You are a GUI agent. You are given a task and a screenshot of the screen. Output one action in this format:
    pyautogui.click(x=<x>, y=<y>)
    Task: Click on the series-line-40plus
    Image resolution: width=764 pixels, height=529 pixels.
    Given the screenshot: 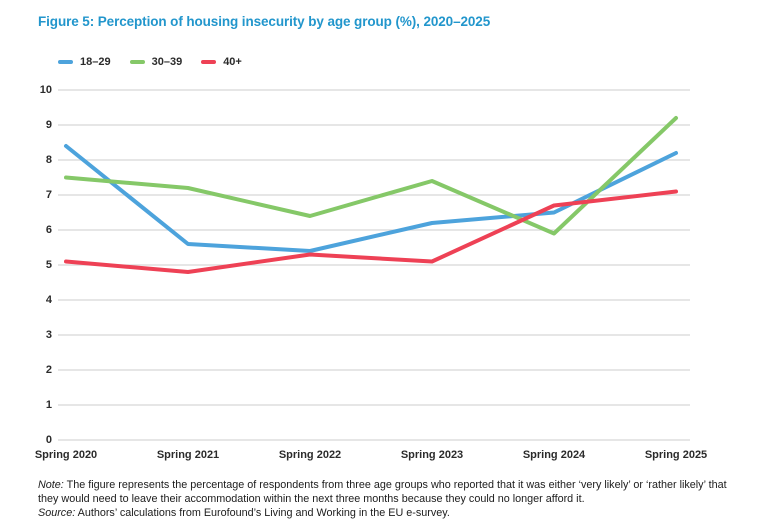 What is the action you would take?
    pyautogui.click(x=371, y=231)
    